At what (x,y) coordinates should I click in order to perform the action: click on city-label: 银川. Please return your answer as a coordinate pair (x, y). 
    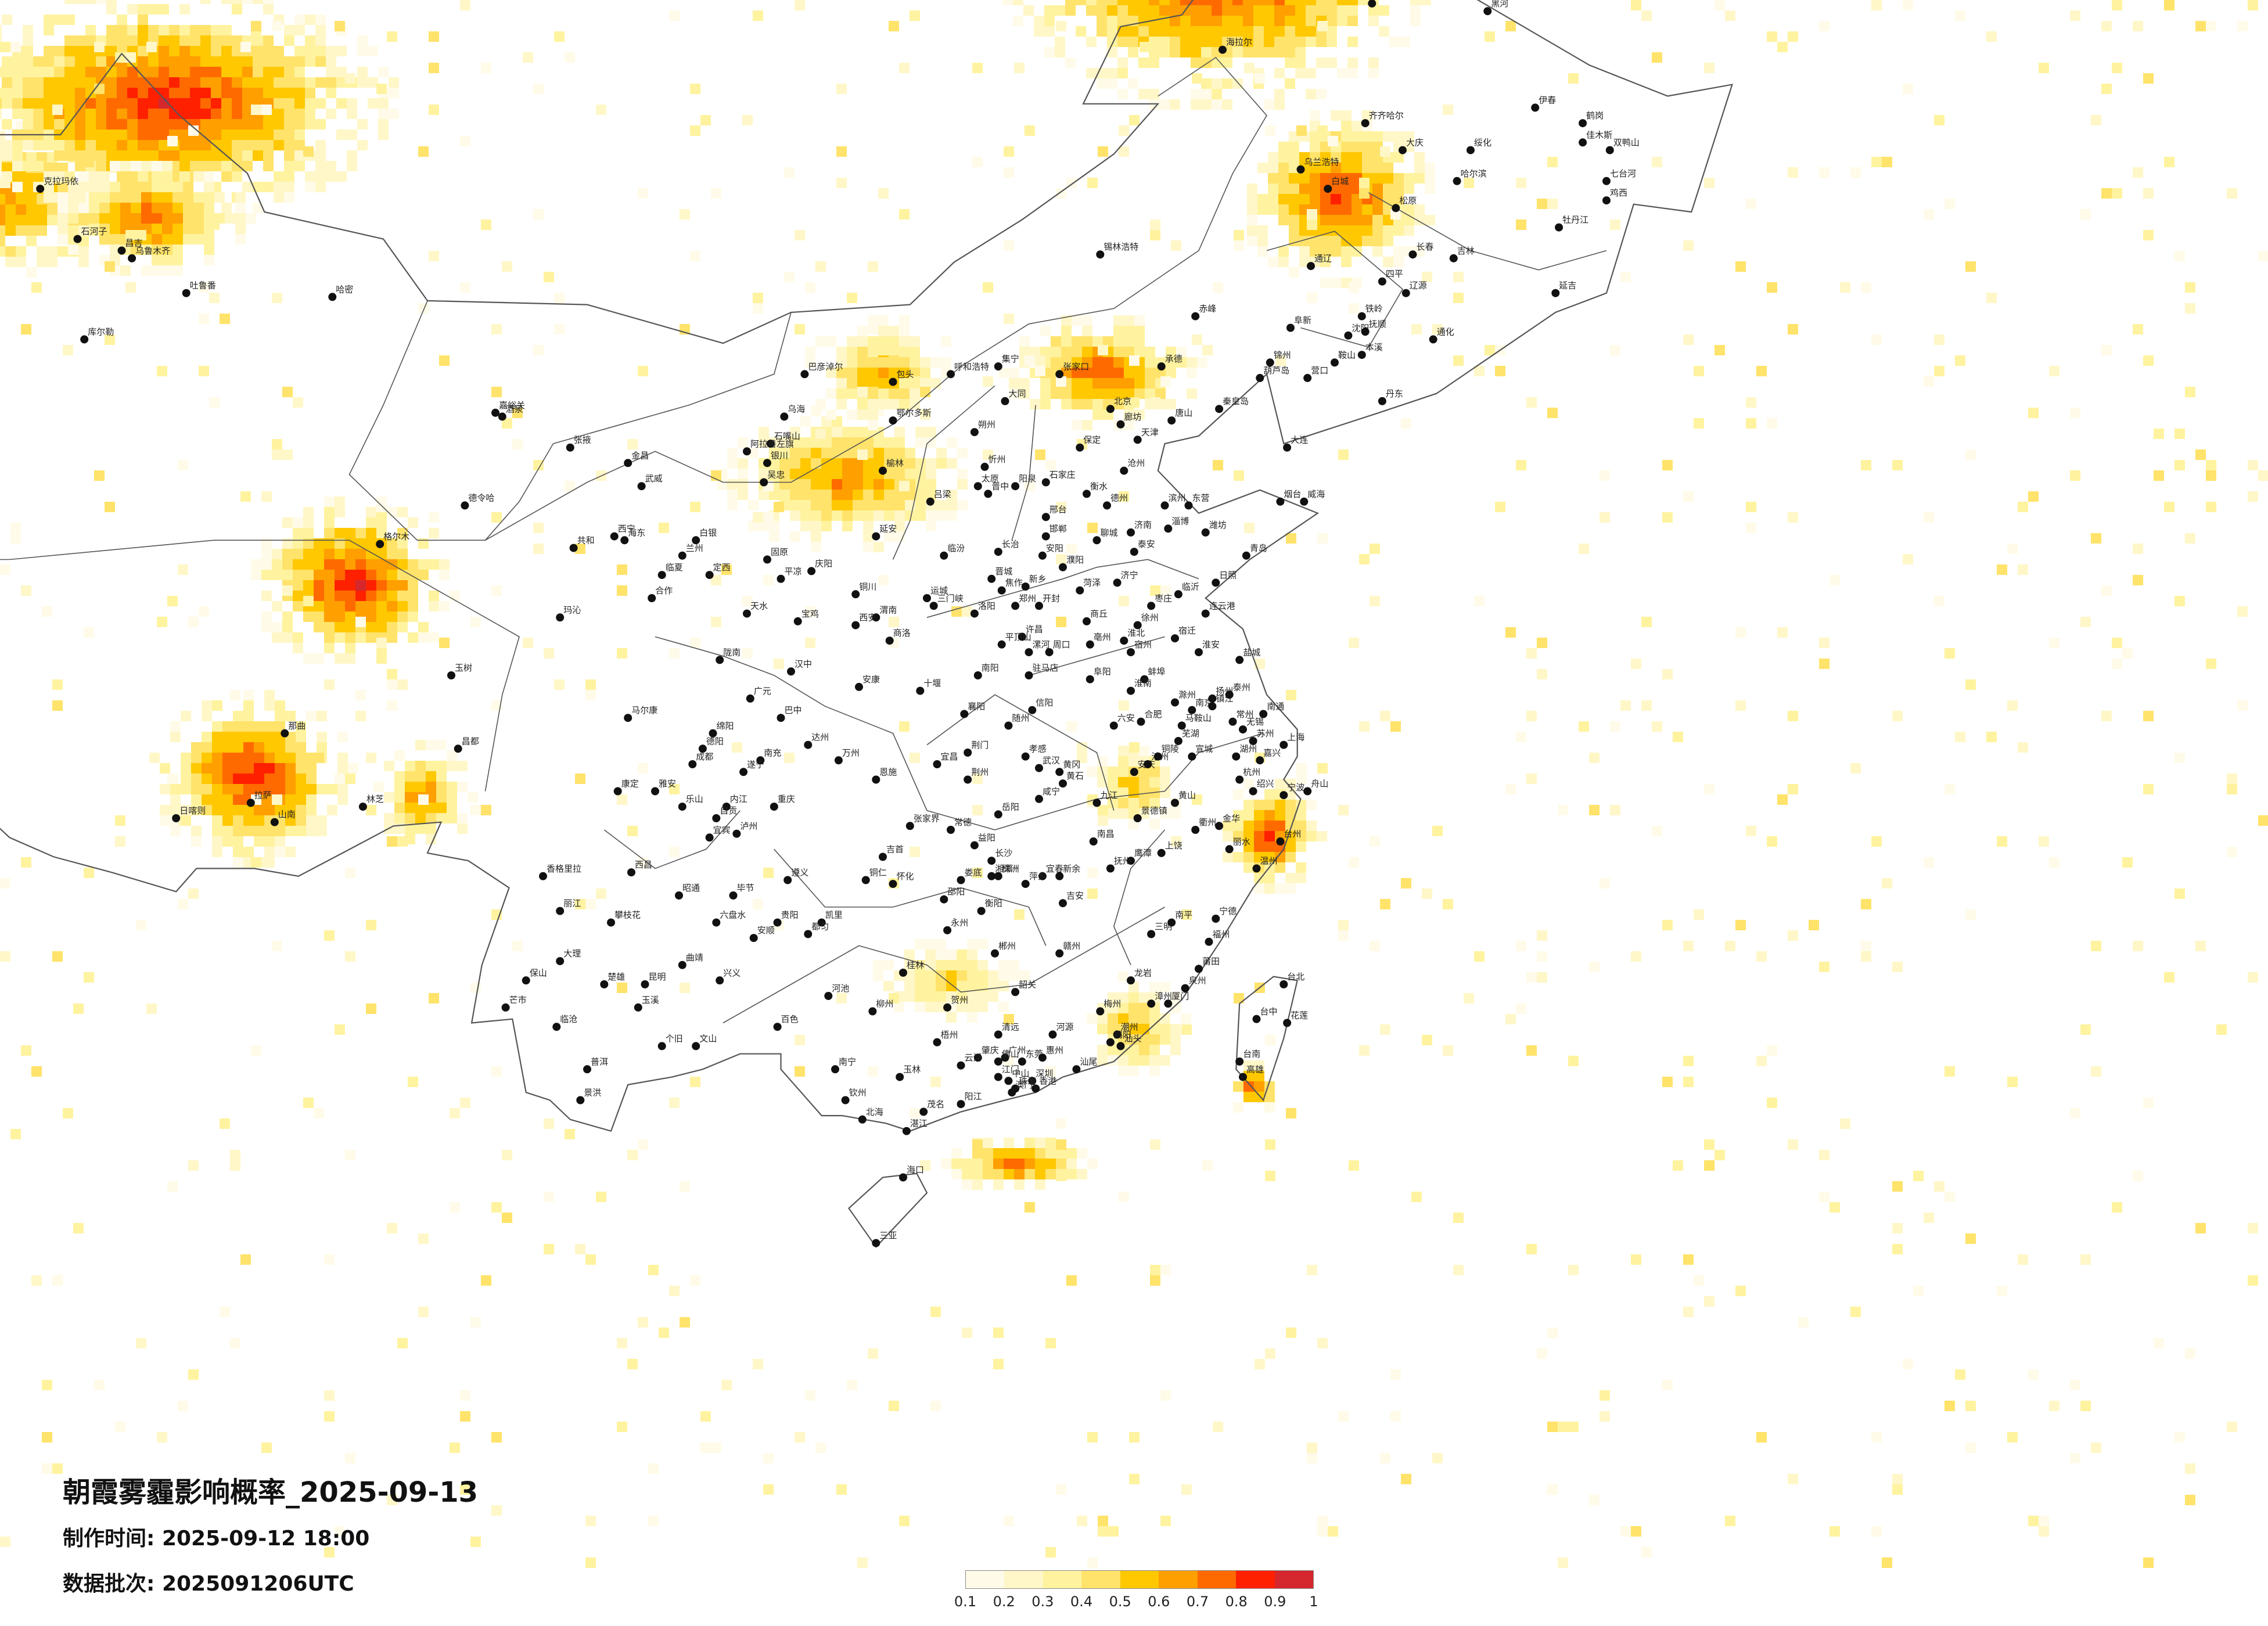
    Looking at the image, I should click on (779, 455).